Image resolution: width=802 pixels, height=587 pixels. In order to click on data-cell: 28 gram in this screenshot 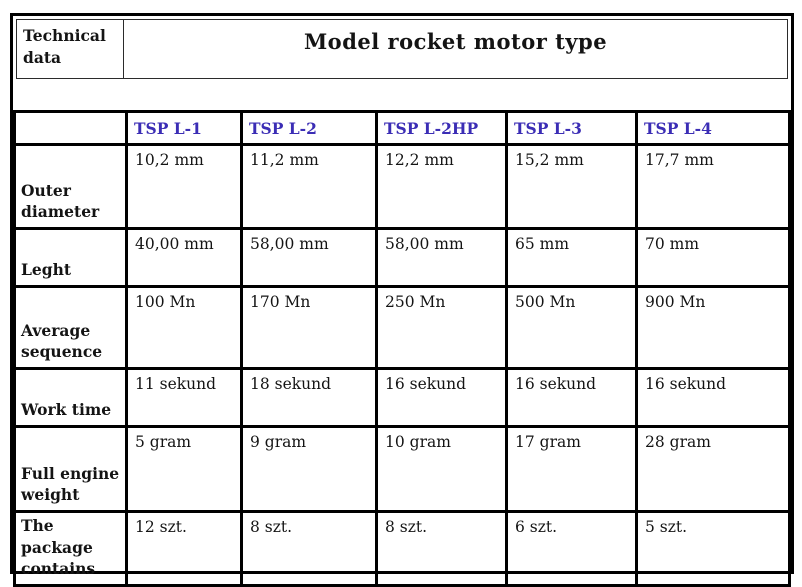, I will do `click(713, 469)`.